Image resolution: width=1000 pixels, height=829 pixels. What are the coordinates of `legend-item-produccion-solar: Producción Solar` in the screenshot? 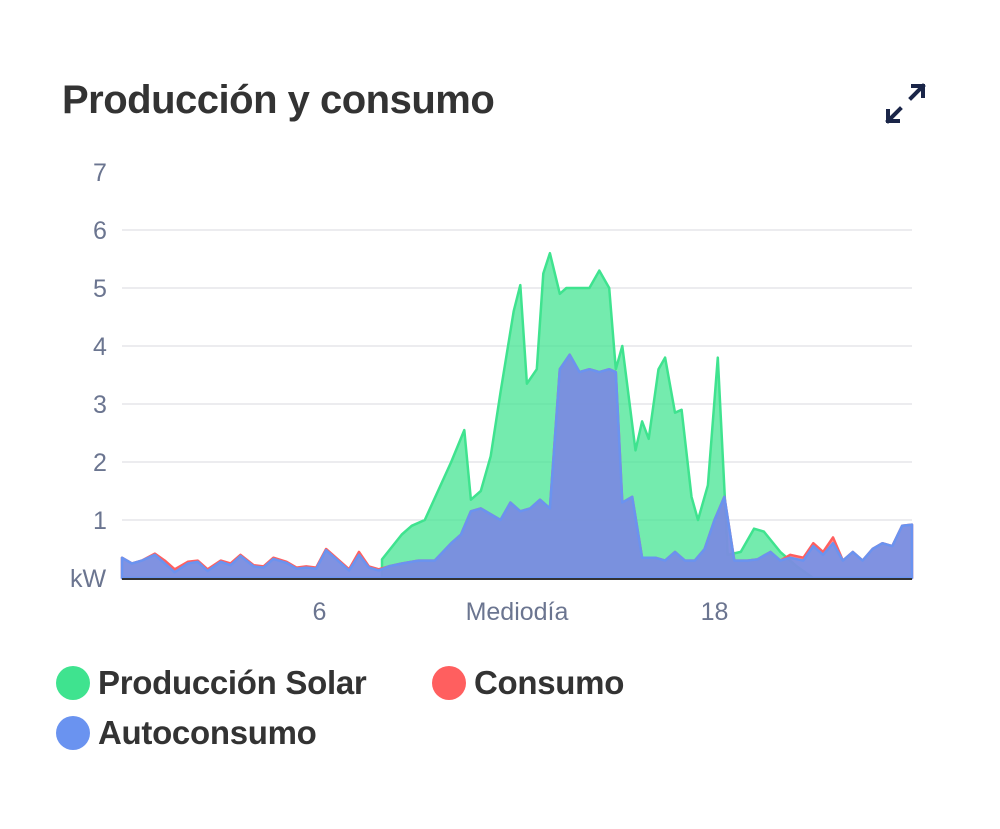 It's located at (211, 683).